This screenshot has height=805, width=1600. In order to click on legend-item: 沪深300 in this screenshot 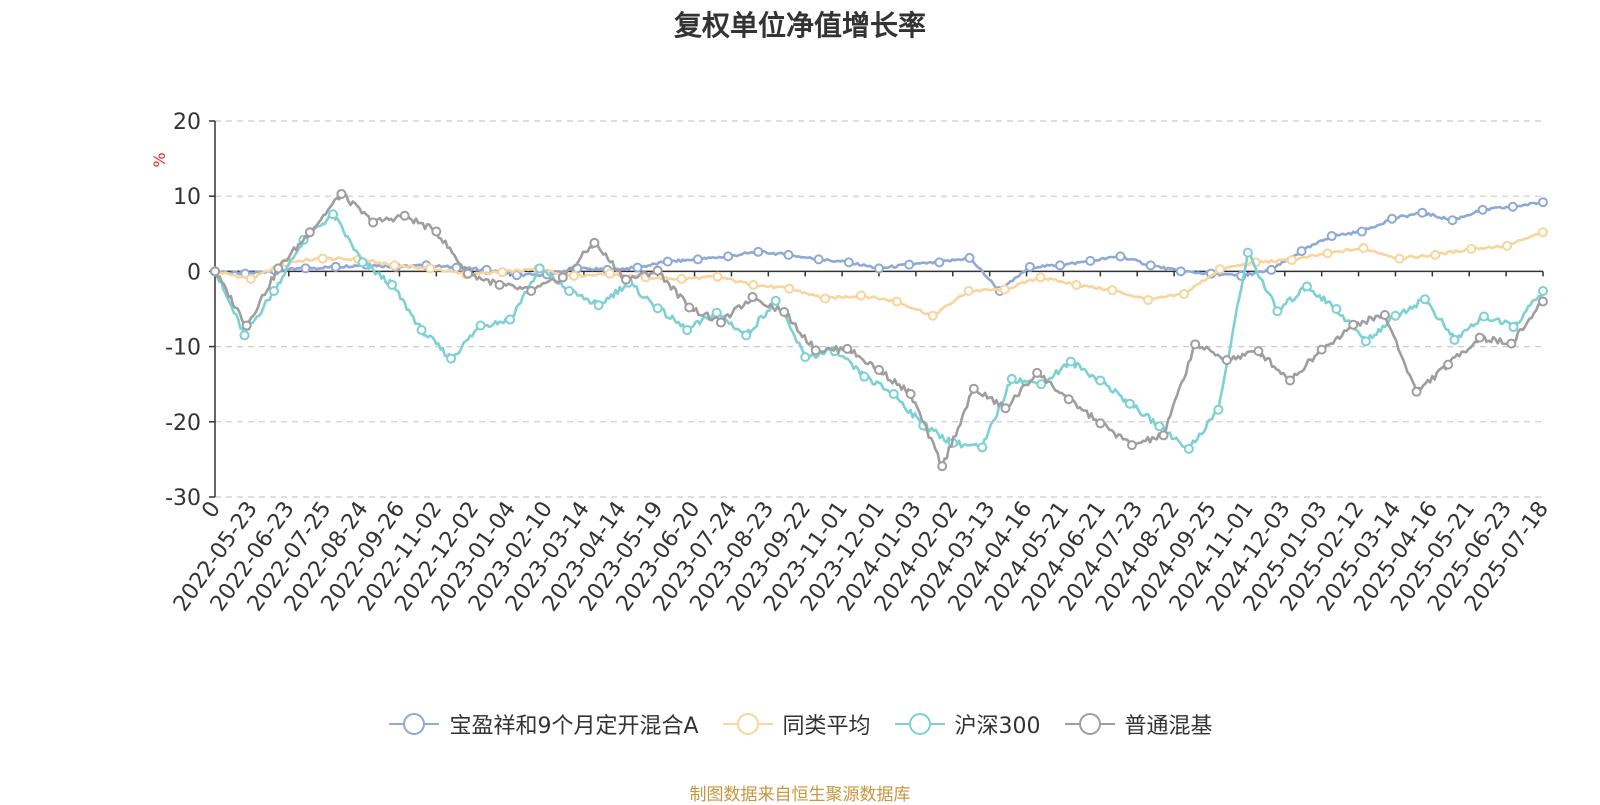, I will do `click(967, 724)`.